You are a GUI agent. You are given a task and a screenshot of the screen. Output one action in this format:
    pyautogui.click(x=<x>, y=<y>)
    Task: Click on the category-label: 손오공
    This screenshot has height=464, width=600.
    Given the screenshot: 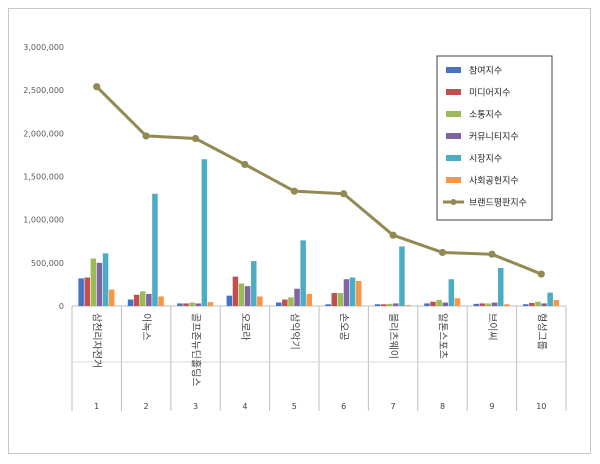 What is the action you would take?
    pyautogui.click(x=344, y=327)
    